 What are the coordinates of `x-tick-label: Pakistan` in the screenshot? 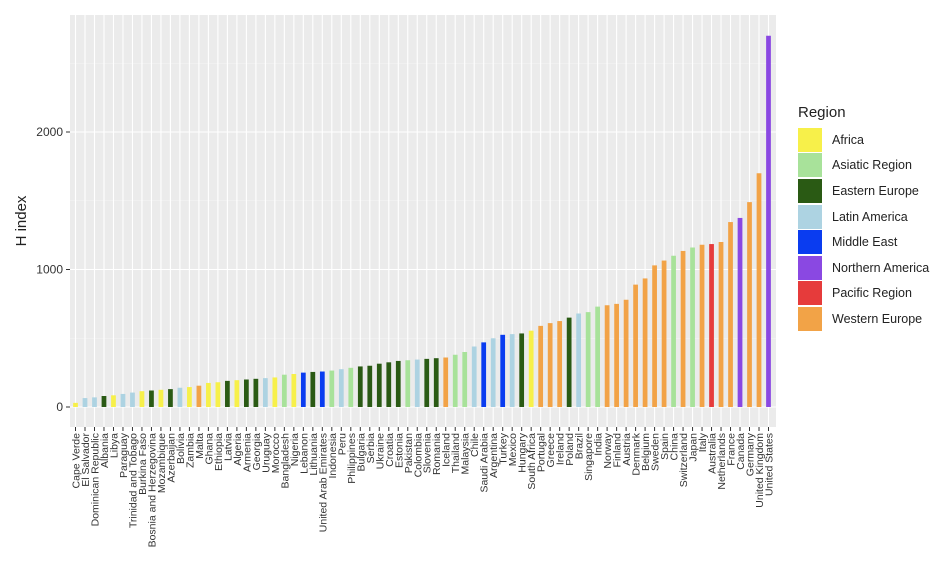 It's located at (409, 453).